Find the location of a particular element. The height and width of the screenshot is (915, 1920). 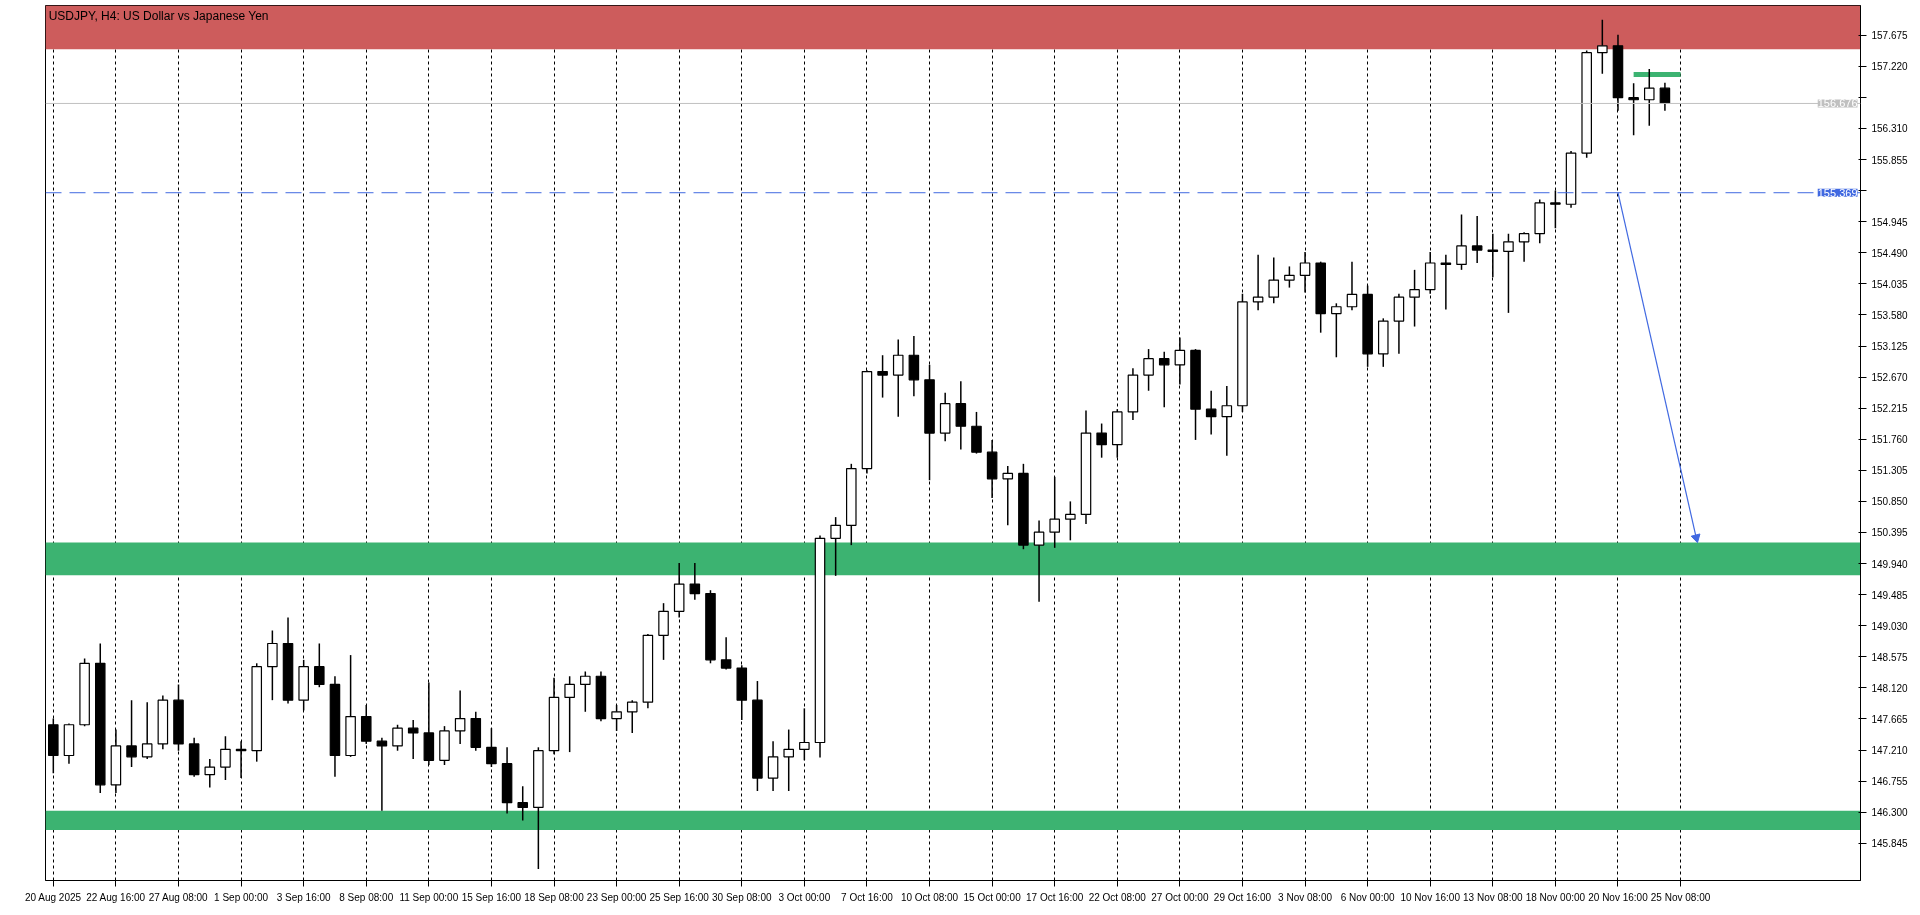

y-tick-label: 154.945 is located at coordinates (1890, 222).